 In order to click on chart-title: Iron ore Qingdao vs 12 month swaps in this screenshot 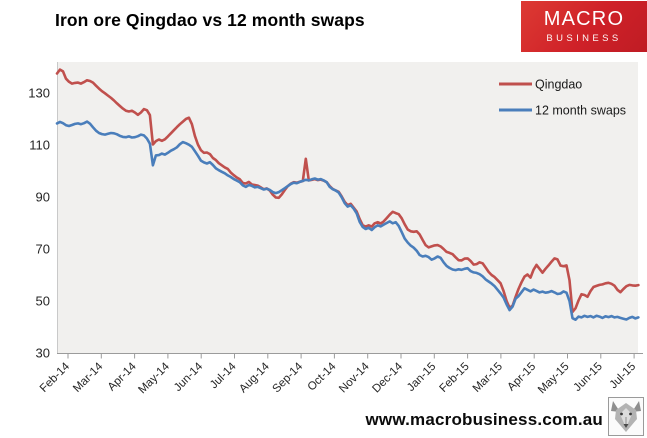, I will do `click(210, 20)`.